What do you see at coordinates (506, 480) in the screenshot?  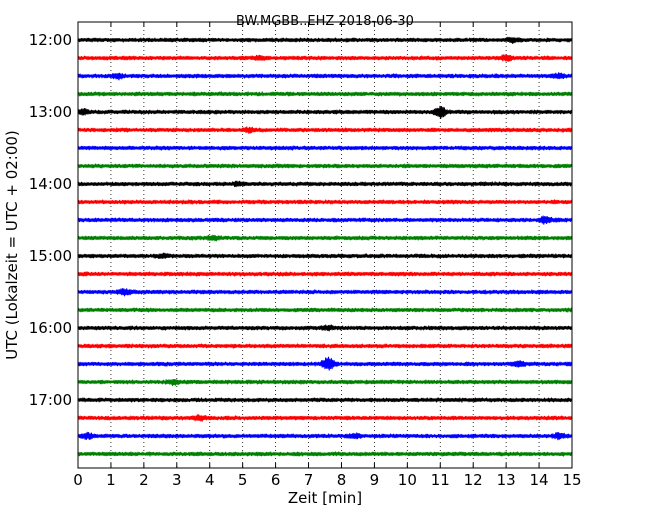 I see `x-tick-label: 13` at bounding box center [506, 480].